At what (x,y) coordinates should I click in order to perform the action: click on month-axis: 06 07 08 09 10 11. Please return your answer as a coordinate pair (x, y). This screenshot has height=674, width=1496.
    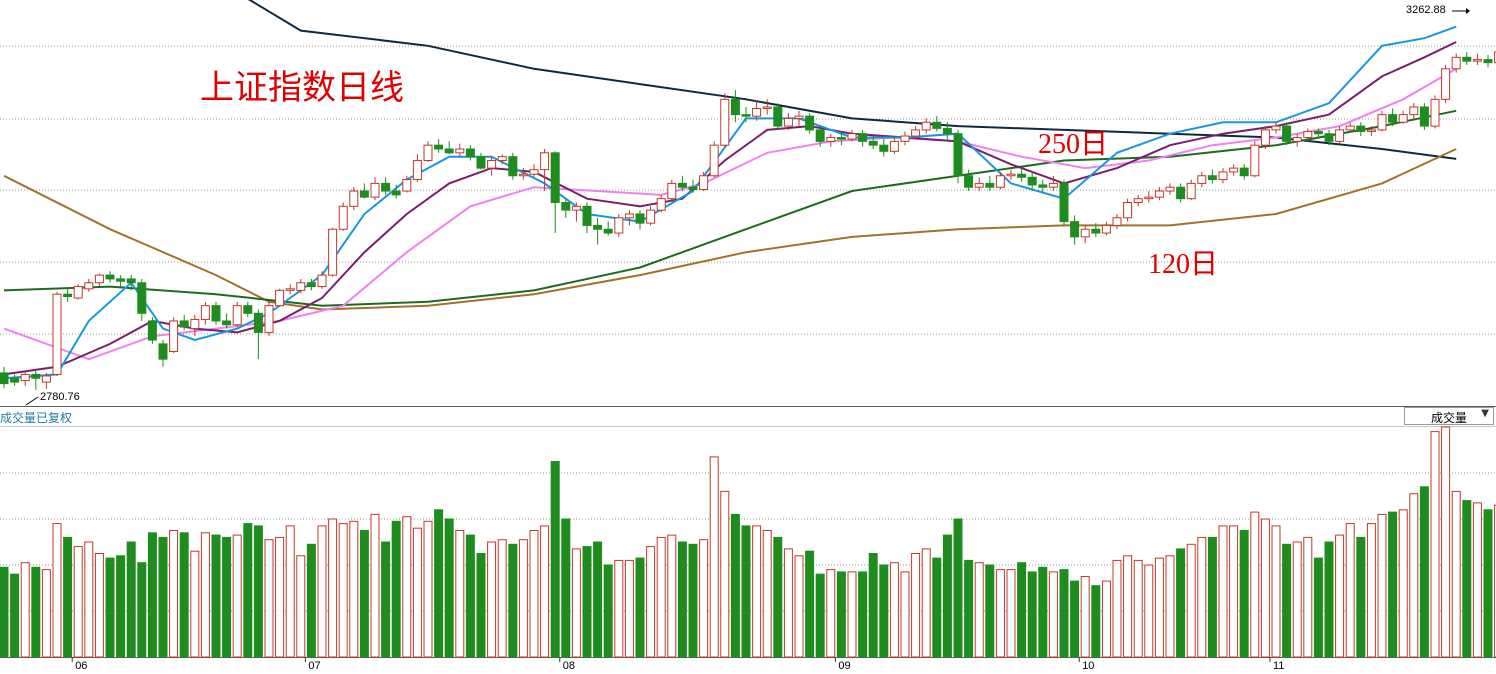
    Looking at the image, I should click on (677, 664).